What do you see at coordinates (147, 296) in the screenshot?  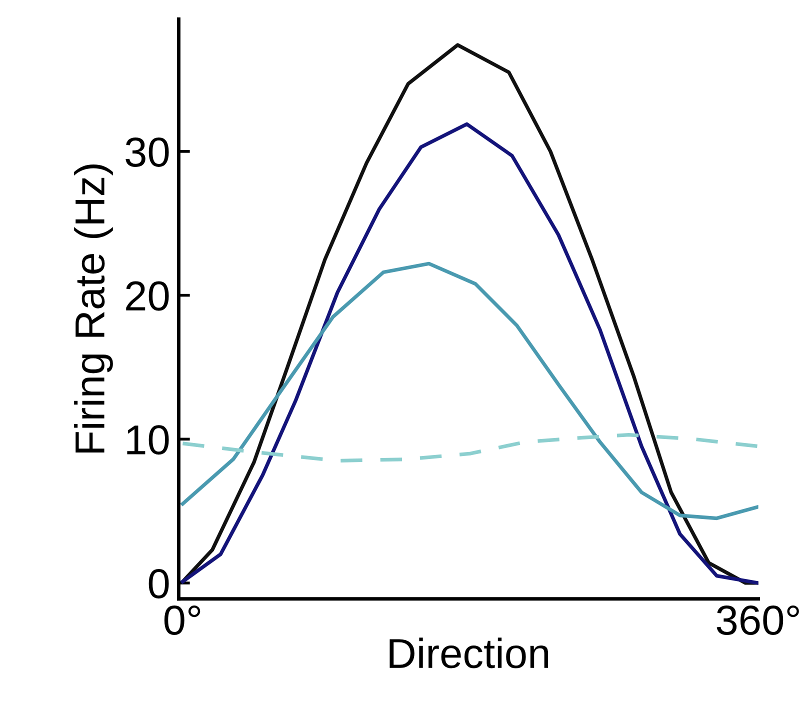 I see `y-tick-label: 20` at bounding box center [147, 296].